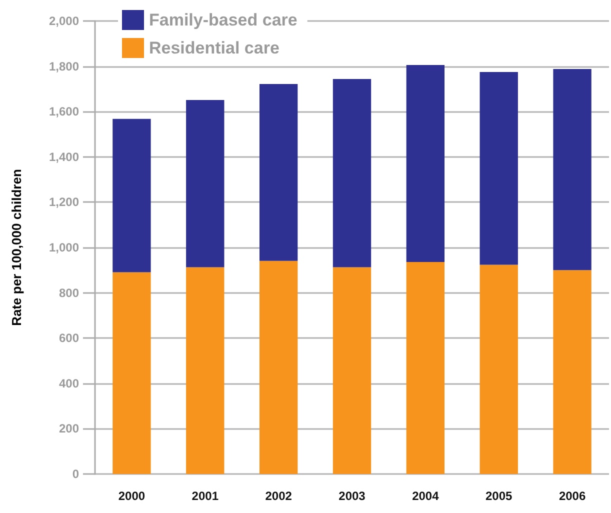 Image resolution: width=611 pixels, height=513 pixels. I want to click on legend-label: Family-based care, so click(223, 20).